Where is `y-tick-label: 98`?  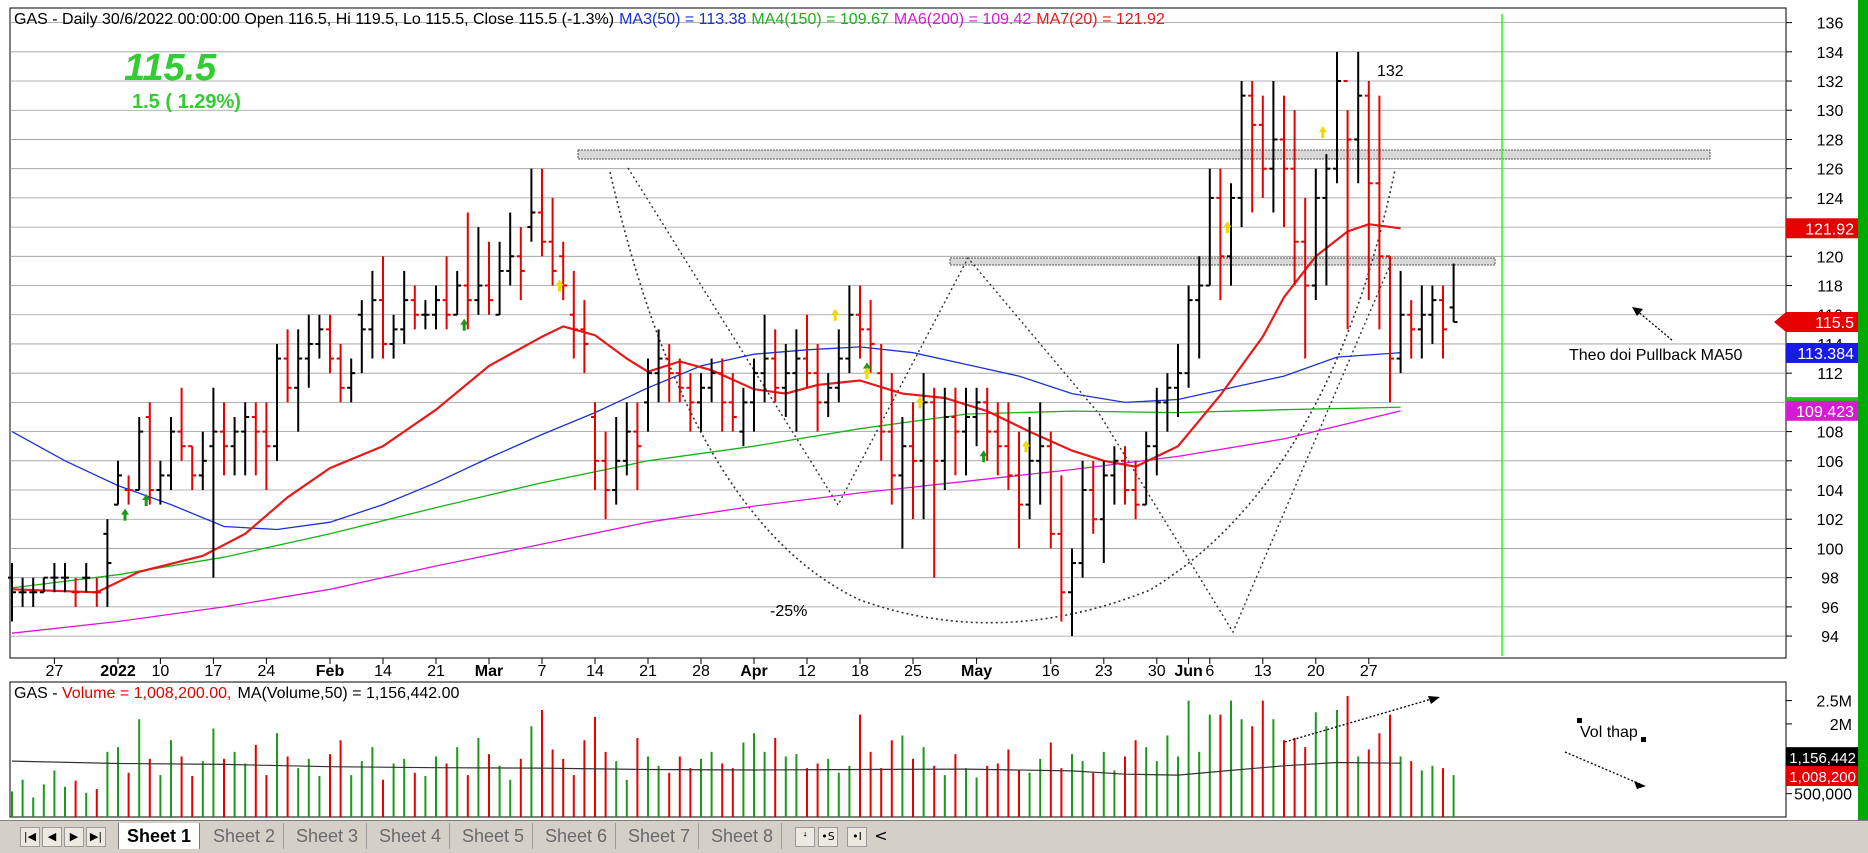
y-tick-label: 98 is located at coordinates (1830, 579).